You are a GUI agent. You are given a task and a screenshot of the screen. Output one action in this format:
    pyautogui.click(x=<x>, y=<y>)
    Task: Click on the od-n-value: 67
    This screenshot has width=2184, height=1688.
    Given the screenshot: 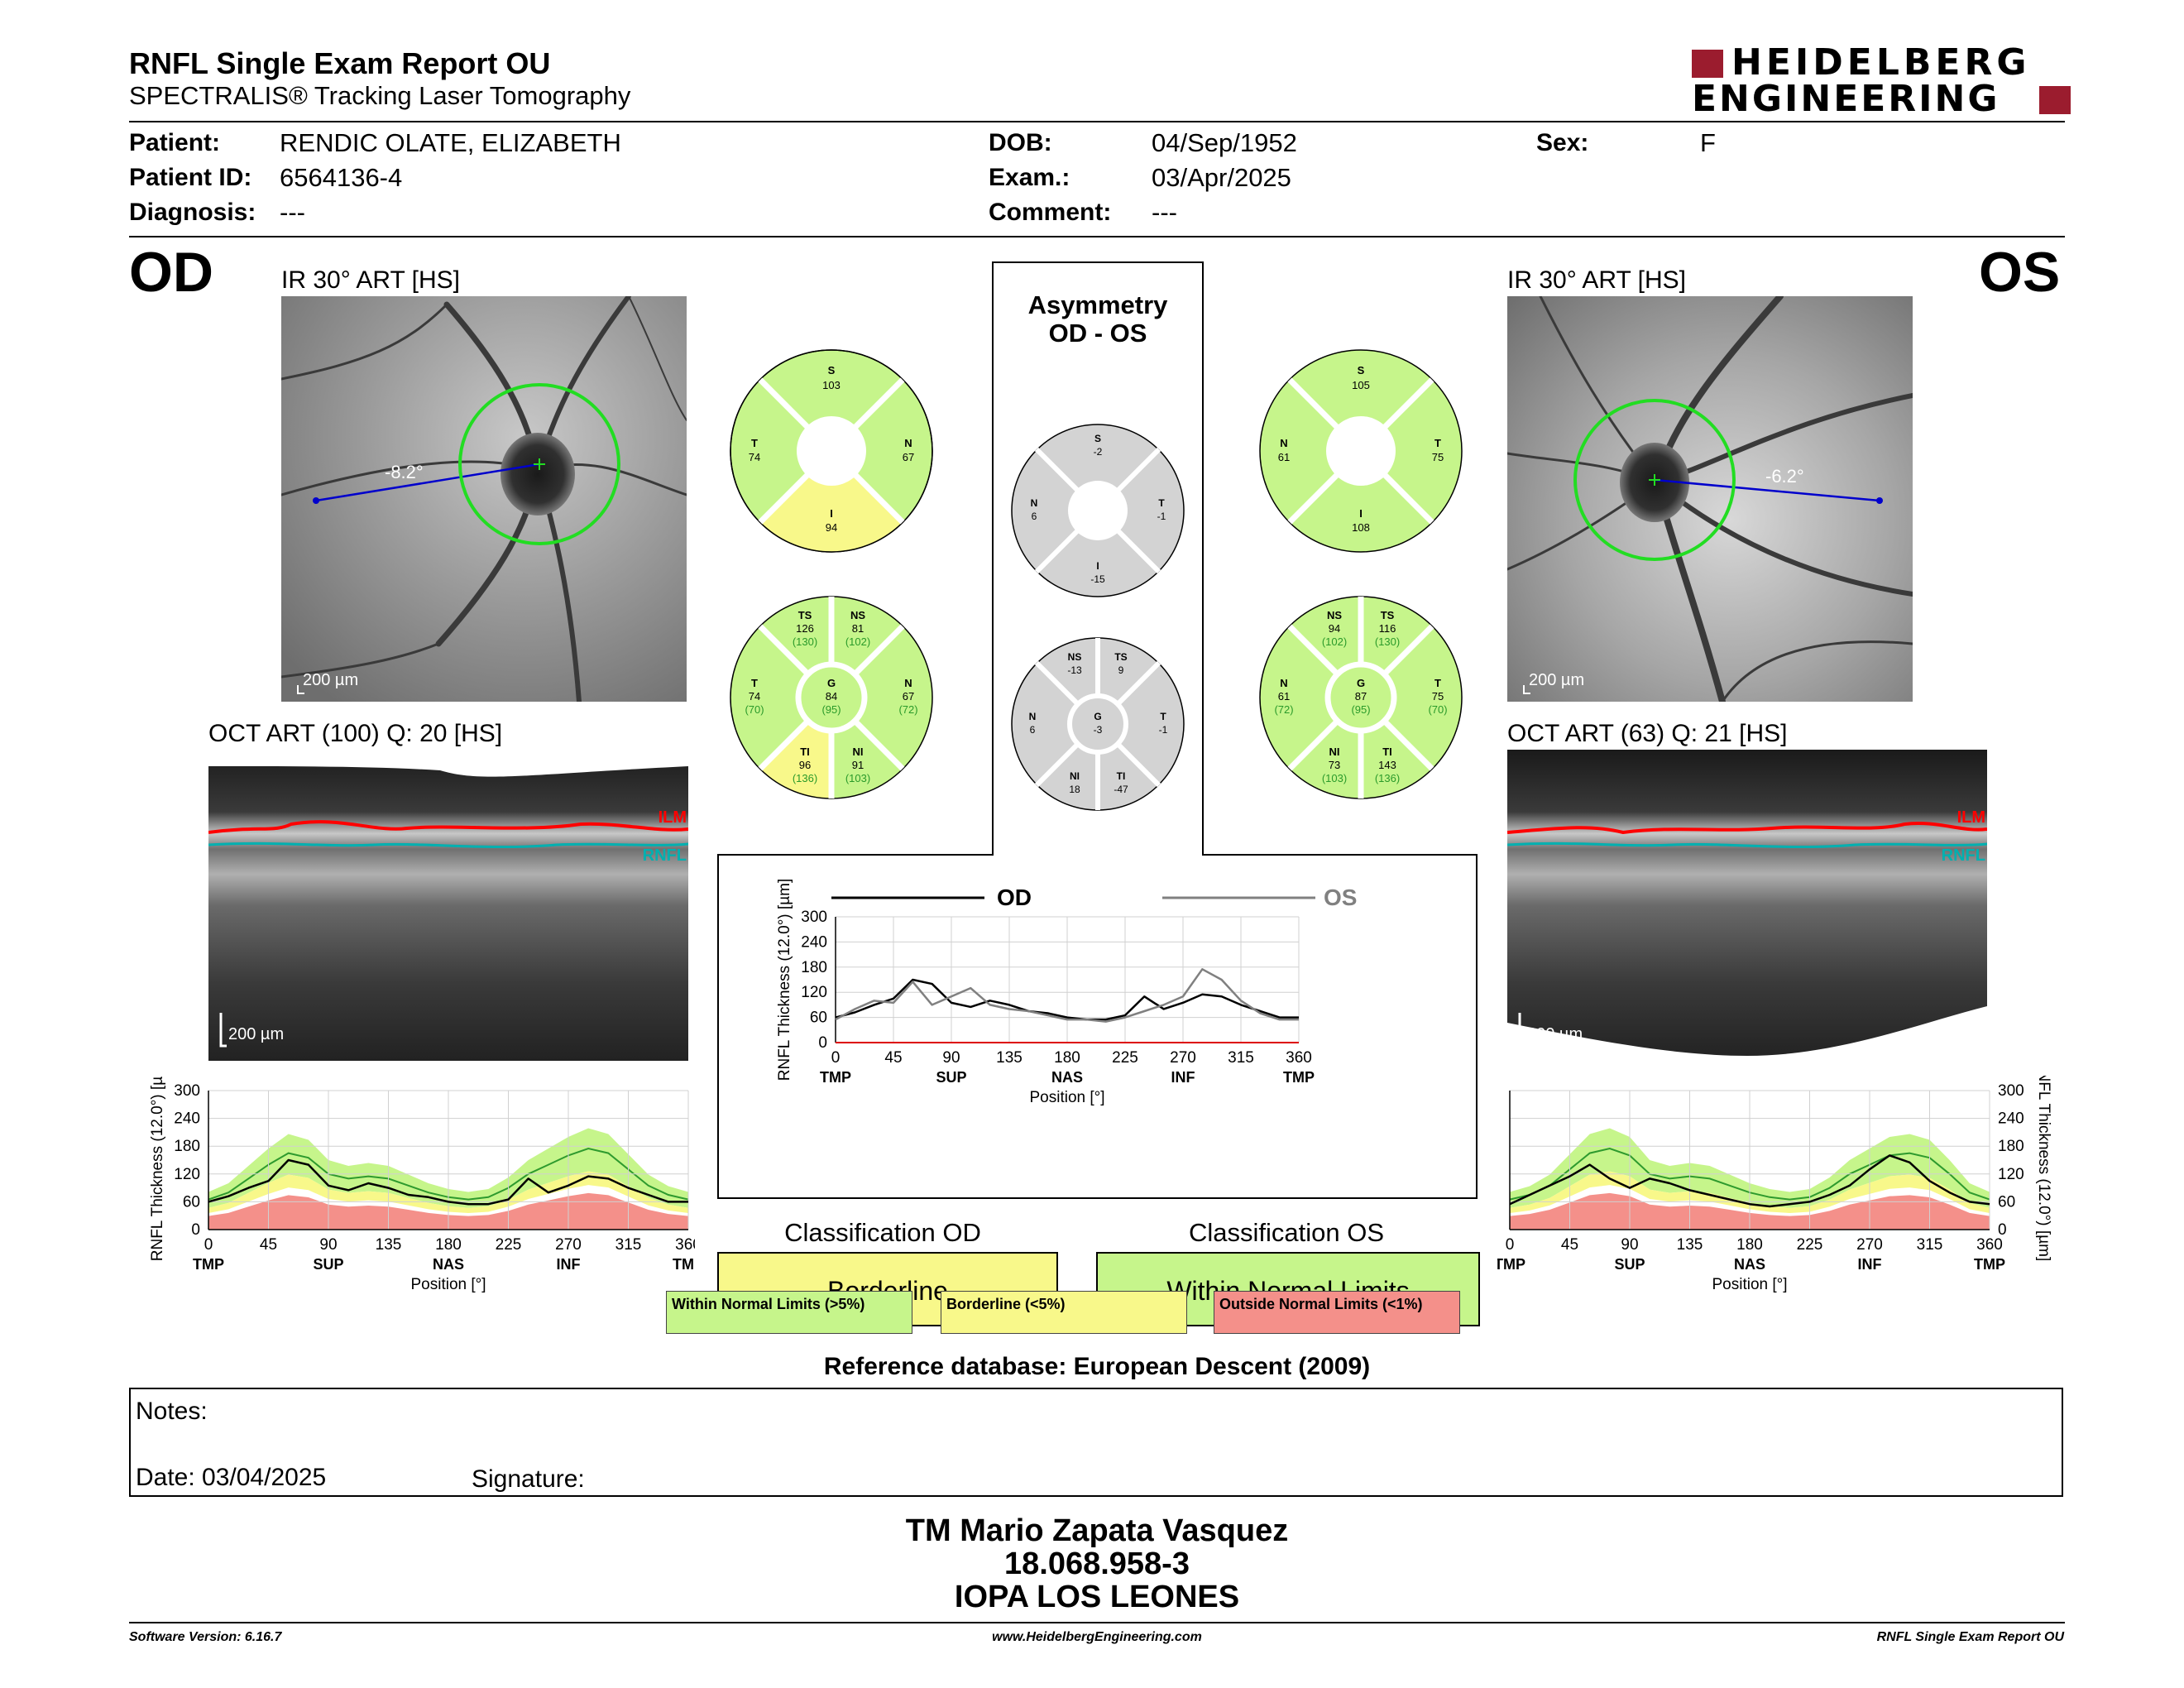 What is the action you would take?
    pyautogui.click(x=908, y=457)
    